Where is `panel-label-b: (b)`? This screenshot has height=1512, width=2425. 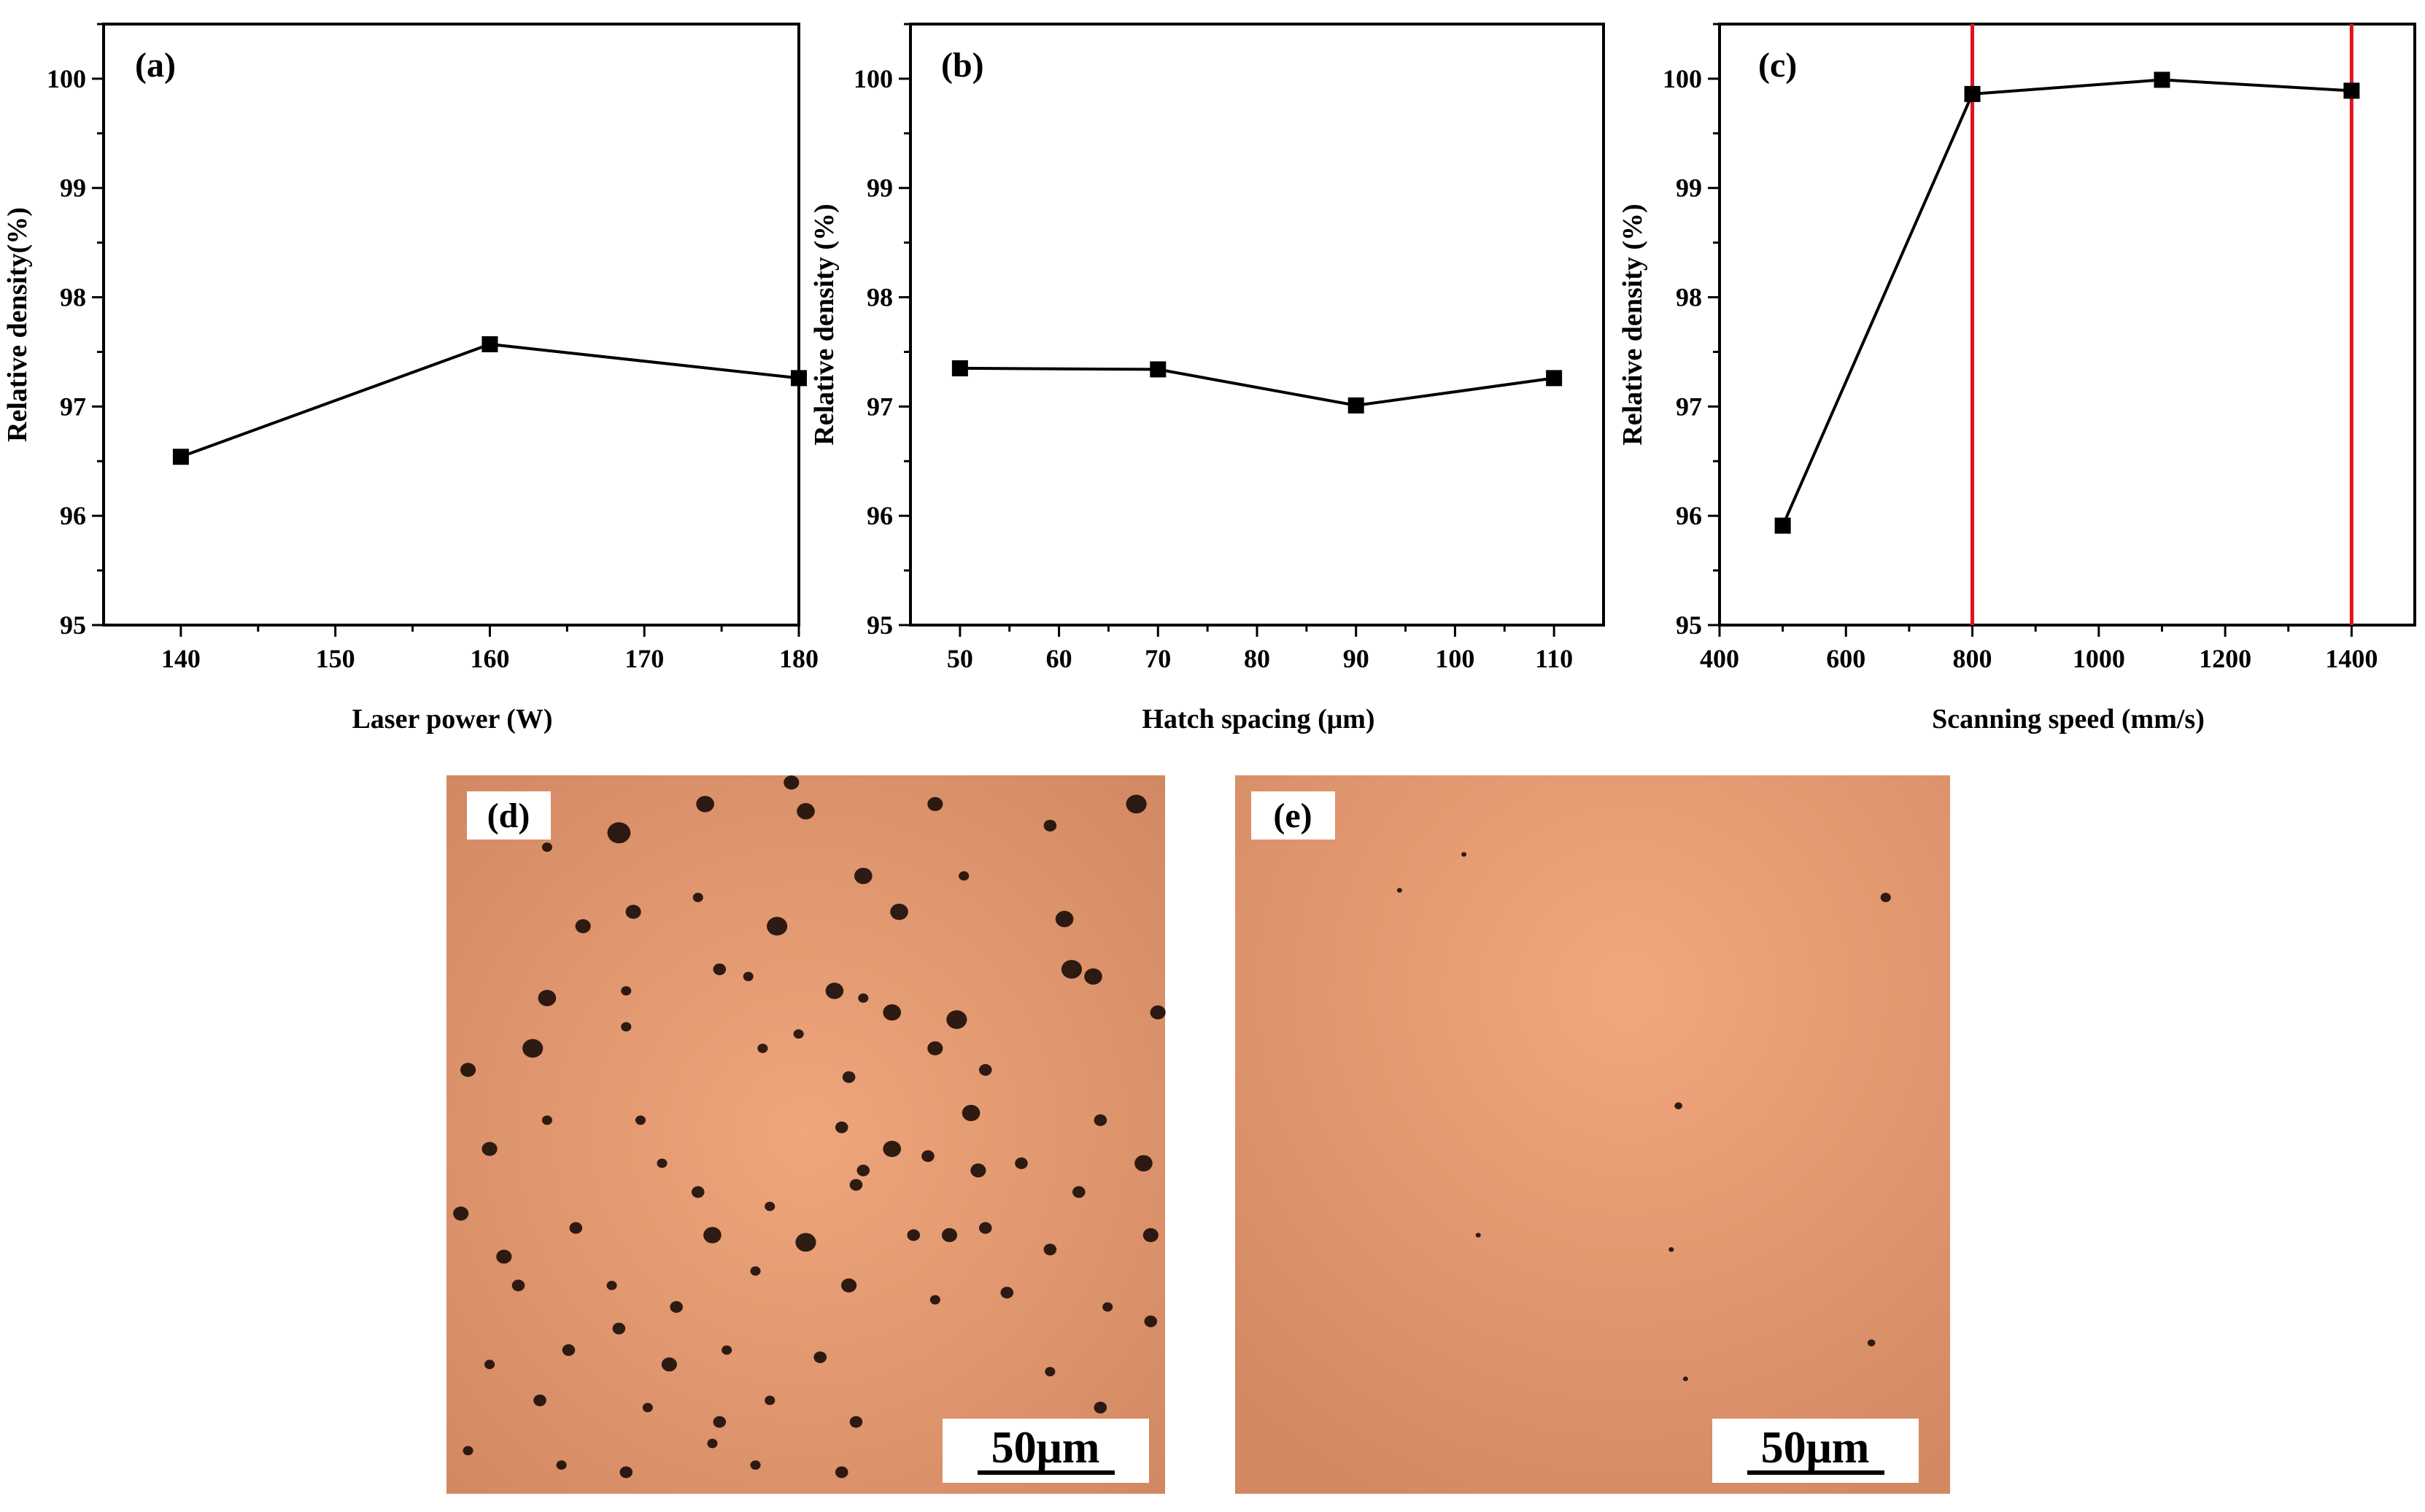 panel-label-b: (b) is located at coordinates (962, 65).